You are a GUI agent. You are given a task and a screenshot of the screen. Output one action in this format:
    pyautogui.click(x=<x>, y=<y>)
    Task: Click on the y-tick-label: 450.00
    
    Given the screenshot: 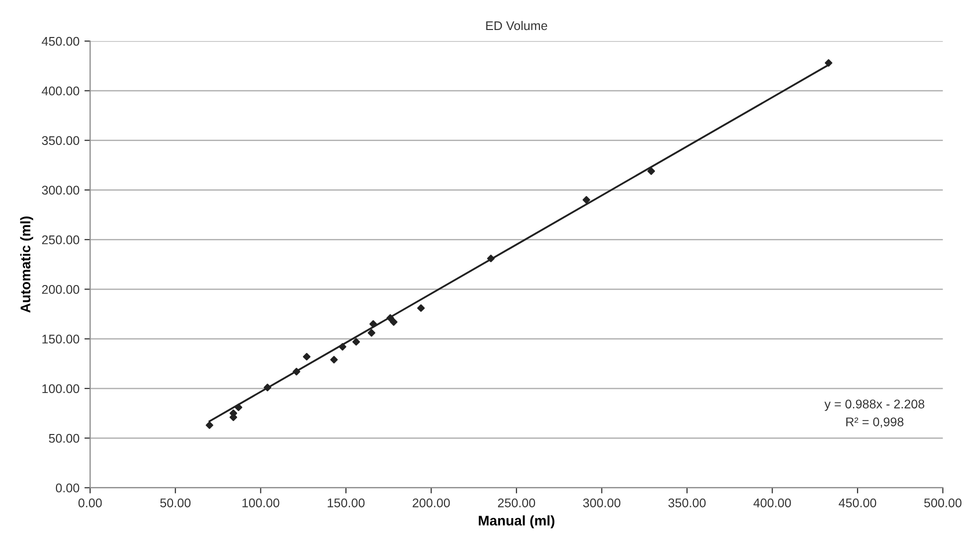 What is the action you would take?
    pyautogui.click(x=61, y=41)
    